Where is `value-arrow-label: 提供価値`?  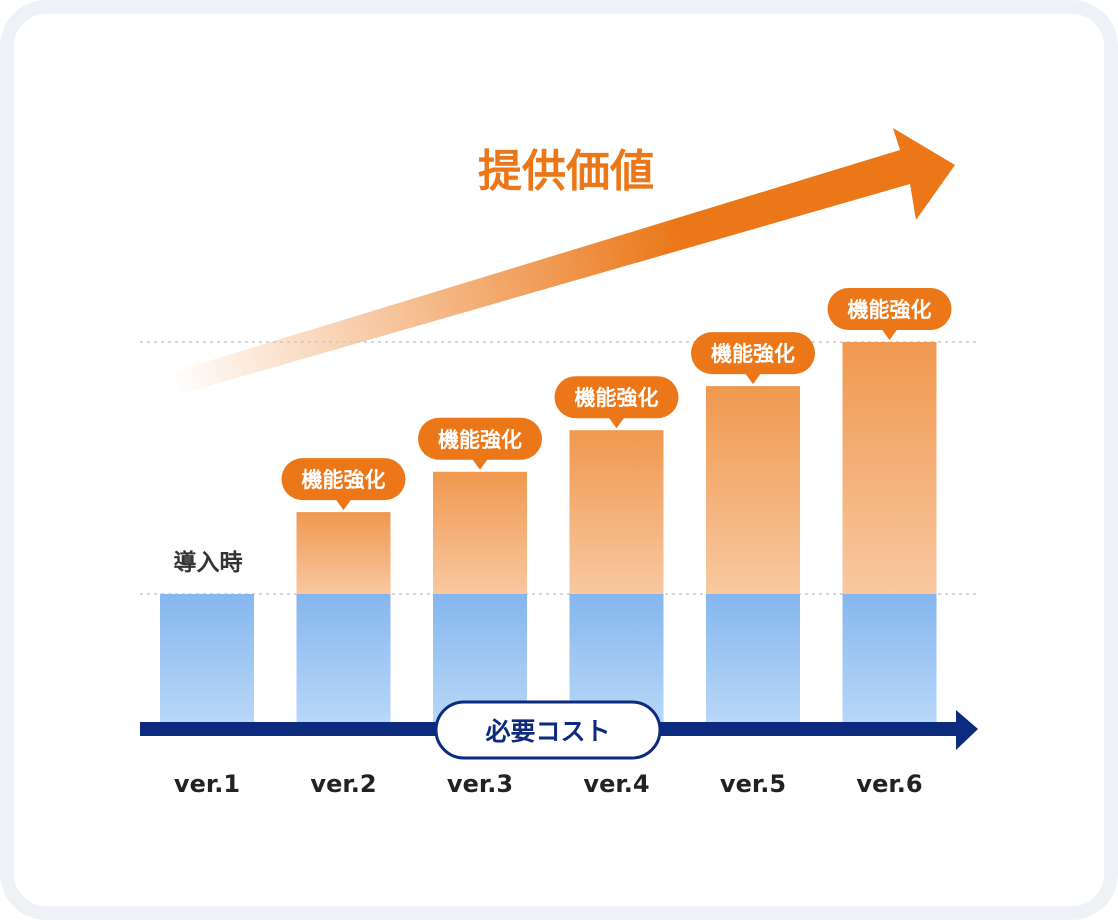
value-arrow-label: 提供価値 is located at coordinates (566, 171).